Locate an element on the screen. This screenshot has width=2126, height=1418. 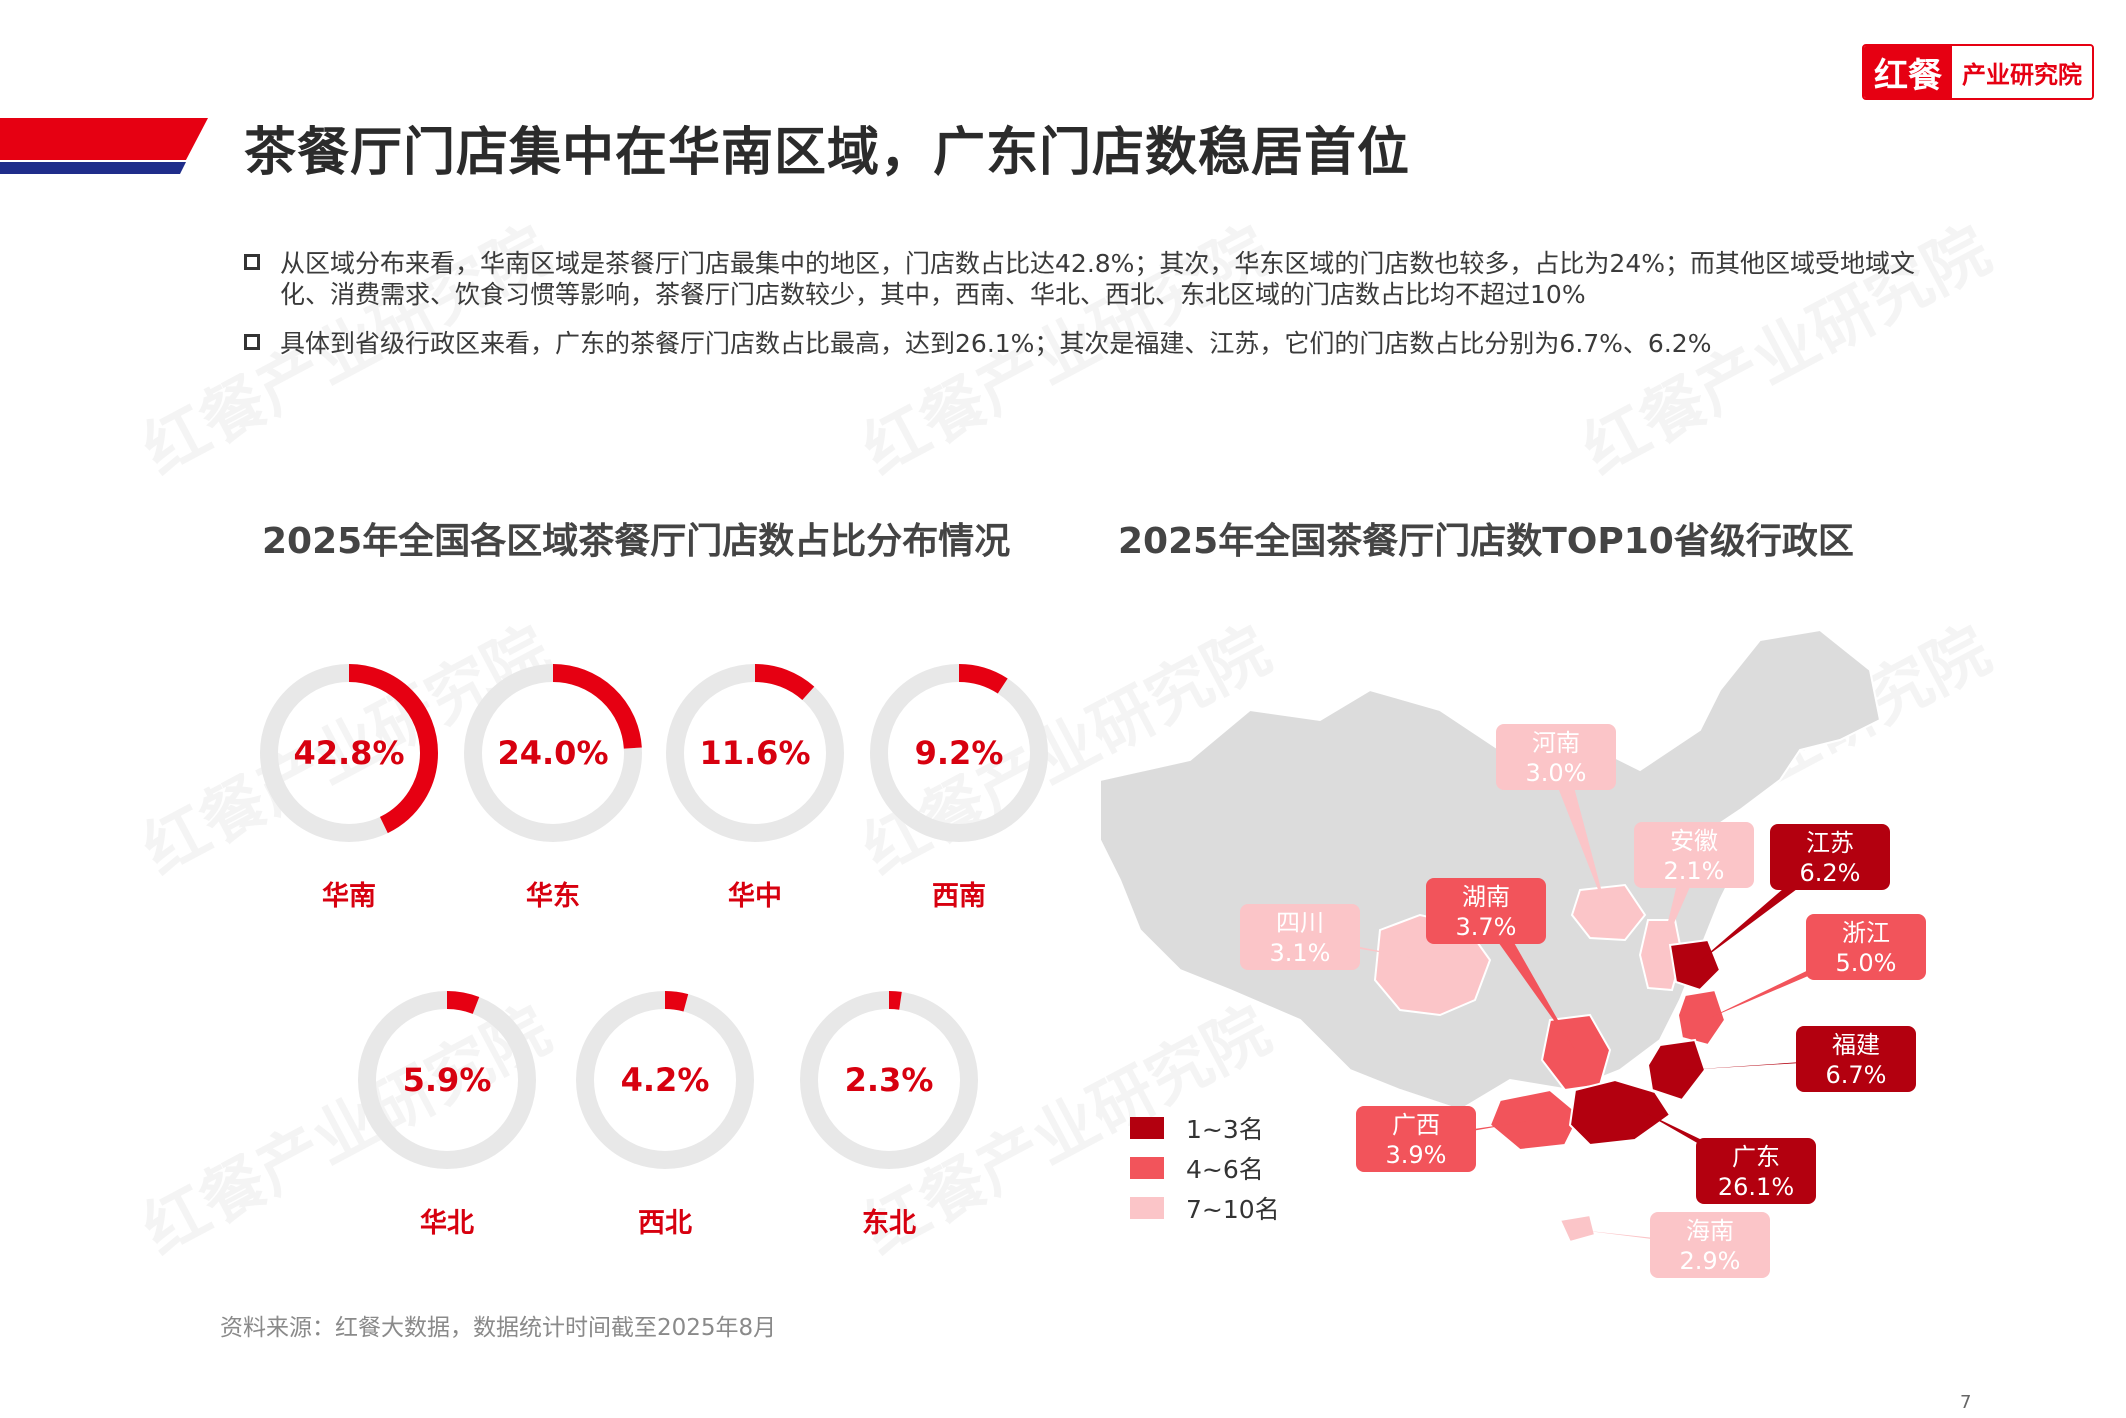
donut-value: 5.9% is located at coordinates (447, 1080).